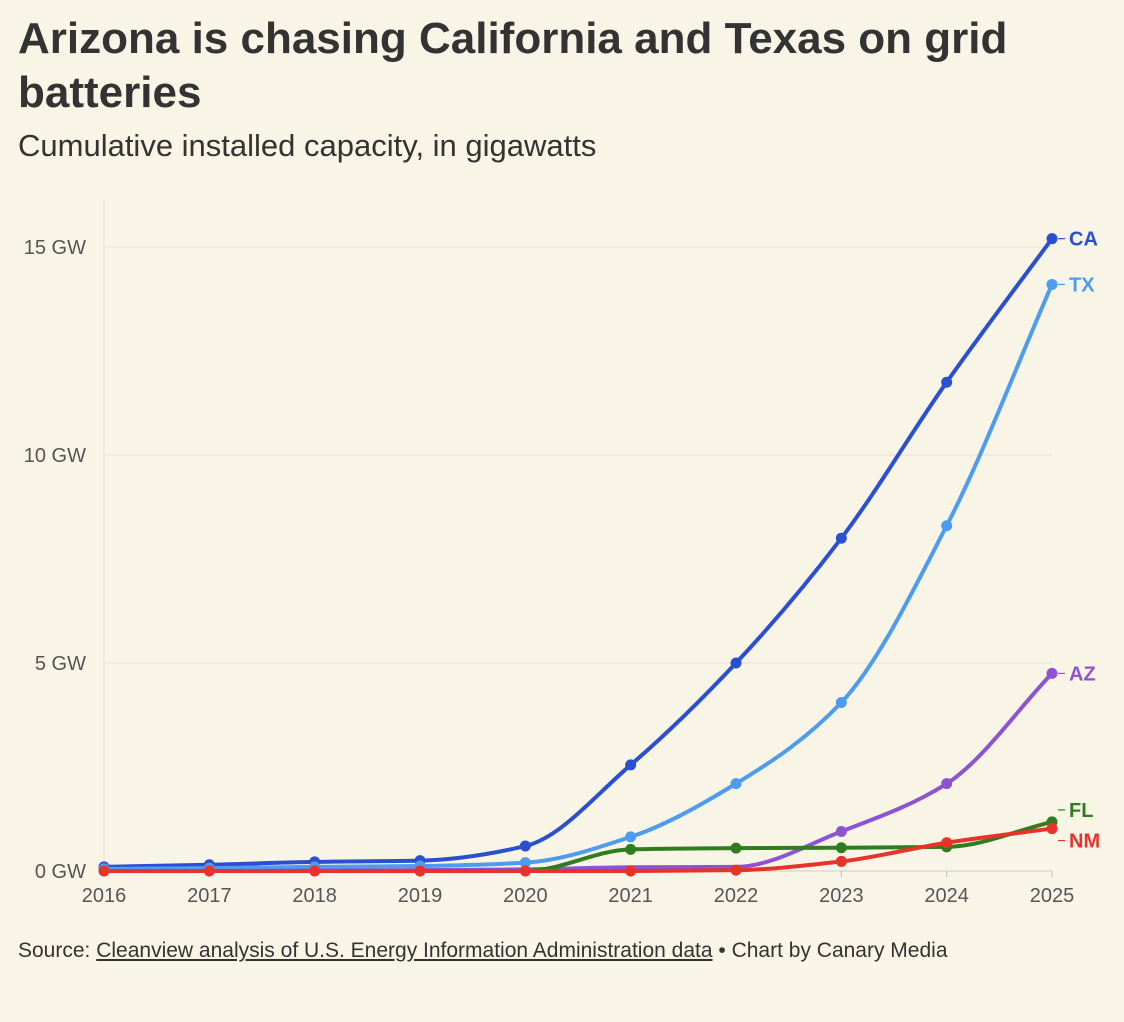 This screenshot has width=1124, height=1022. Describe the element at coordinates (60, 664) in the screenshot. I see `y-tick-label: 5 GW` at that location.